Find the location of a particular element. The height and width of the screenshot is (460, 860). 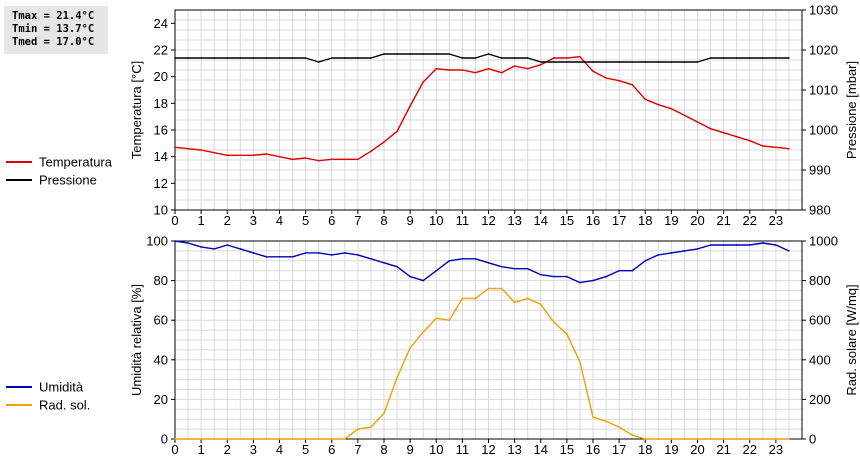

x-tick-label: 3 is located at coordinates (253, 449).